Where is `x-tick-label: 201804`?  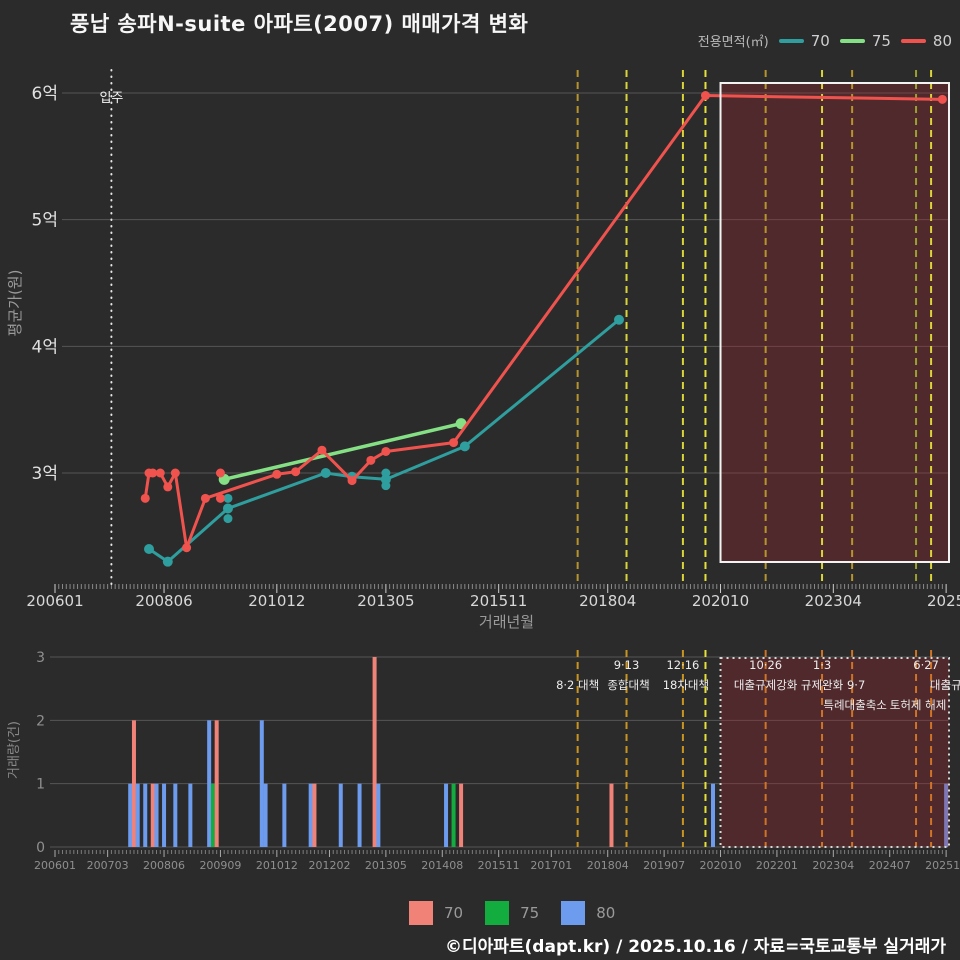 x-tick-label: 201804 is located at coordinates (607, 601).